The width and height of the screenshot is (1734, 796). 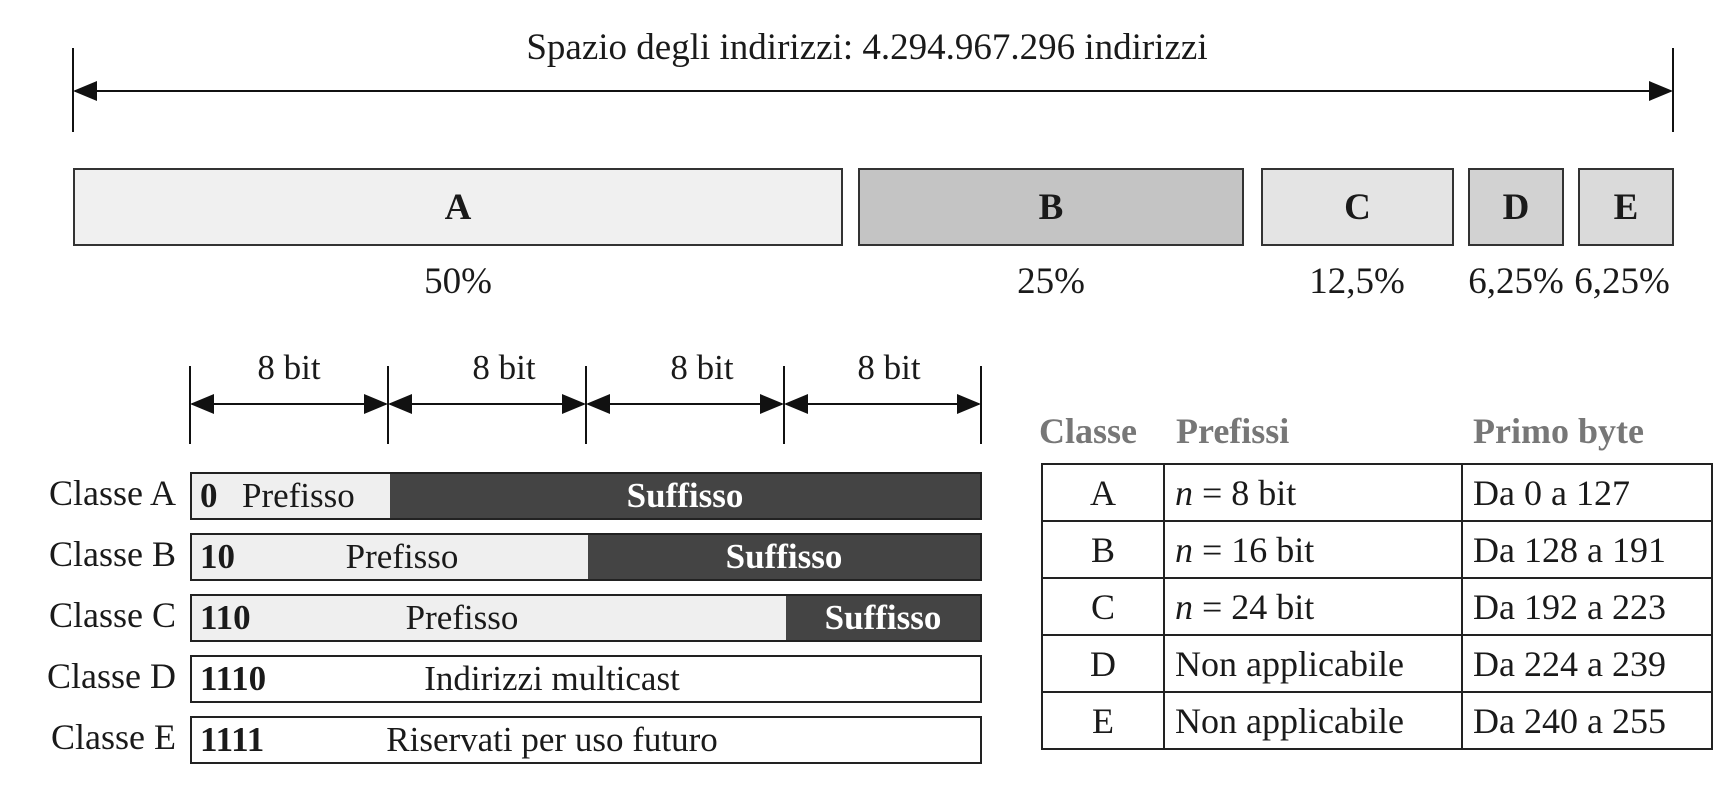 I want to click on table-cell-classe: C, so click(x=1103, y=606).